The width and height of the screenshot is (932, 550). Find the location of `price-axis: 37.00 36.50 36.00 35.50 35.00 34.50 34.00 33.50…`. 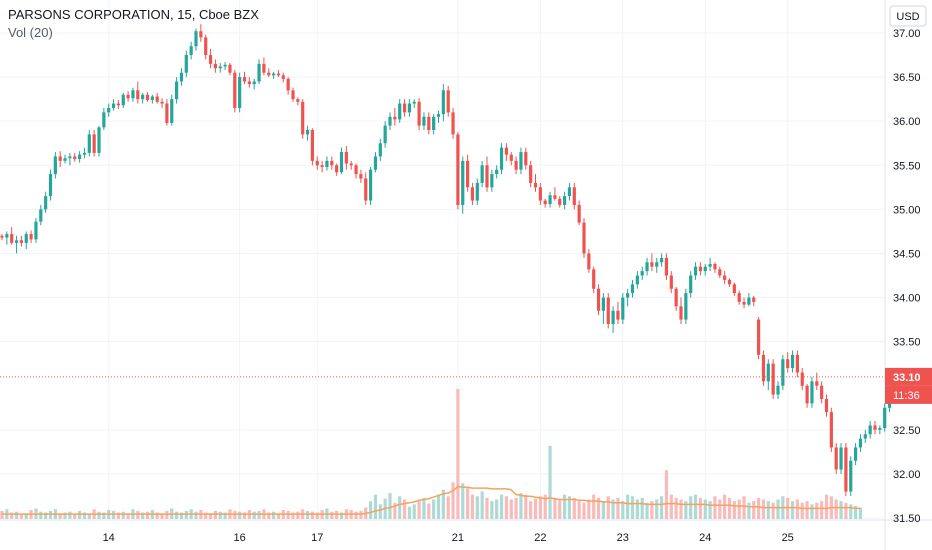

price-axis: 37.00 36.50 36.00 35.50 35.00 34.50 34.00 33.50… is located at coordinates (908, 265).